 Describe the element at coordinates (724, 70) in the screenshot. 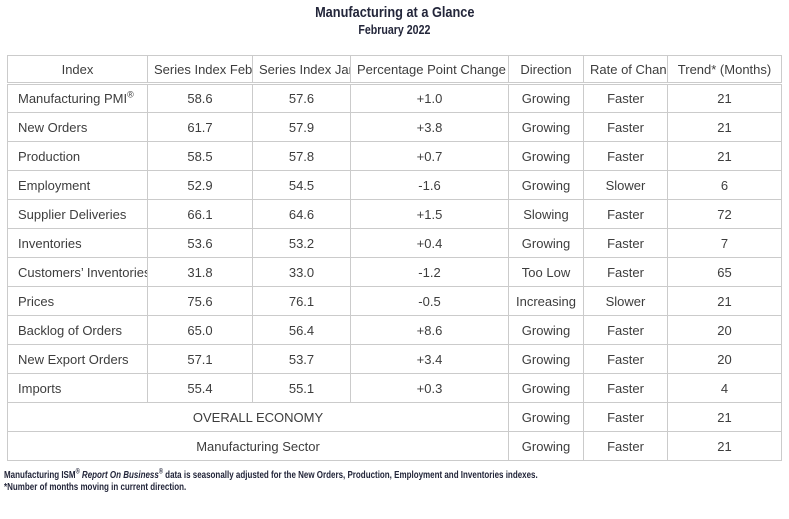

I see `header-trend-months: Trend* (Months)` at that location.